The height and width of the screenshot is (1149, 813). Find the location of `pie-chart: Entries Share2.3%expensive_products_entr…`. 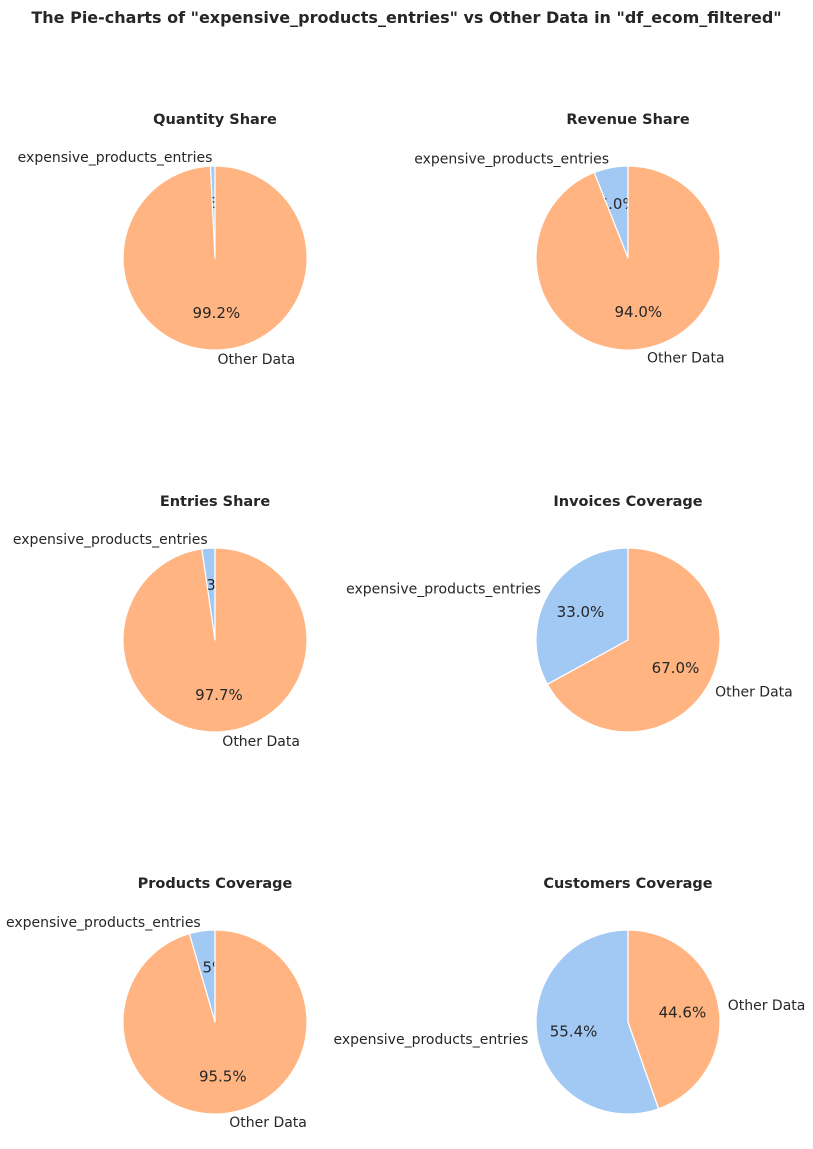

pie-chart: Entries Share2.3%expensive_products_entr… is located at coordinates (160, 622).